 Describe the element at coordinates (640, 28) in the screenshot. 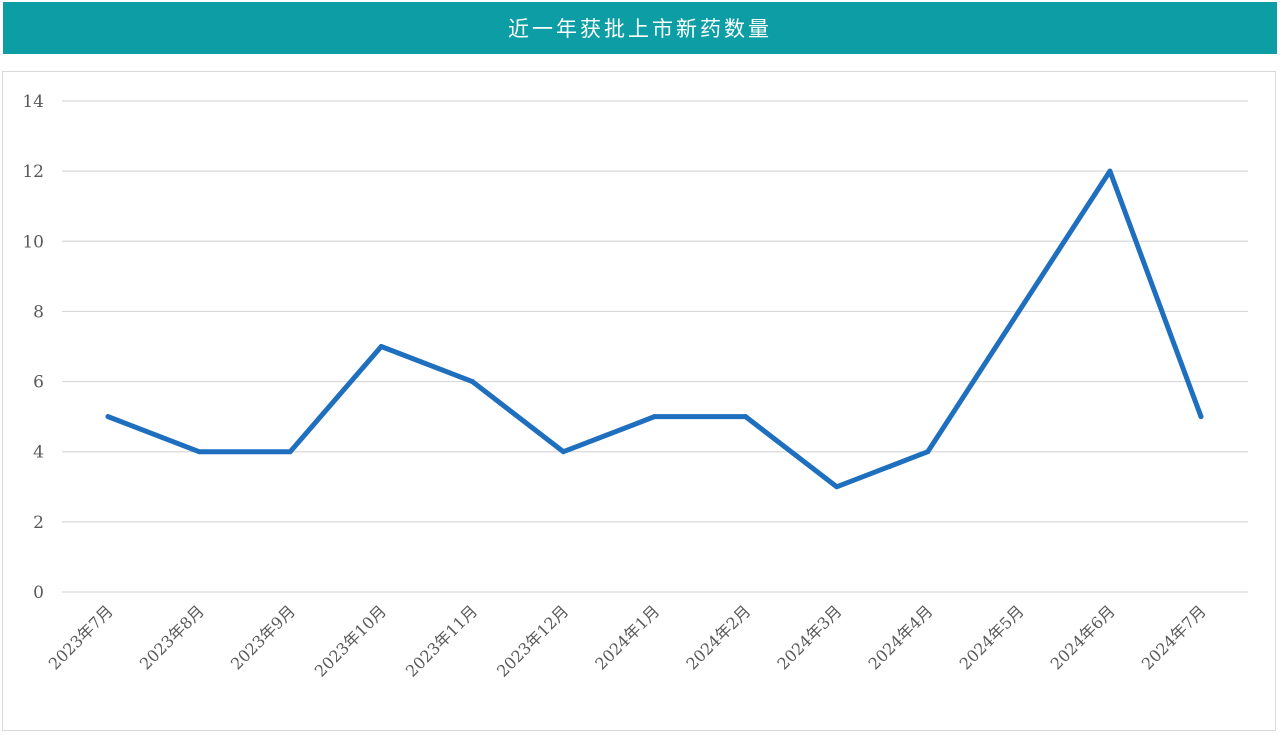

I see `chart-title: 近一年获批上市新药数量` at that location.